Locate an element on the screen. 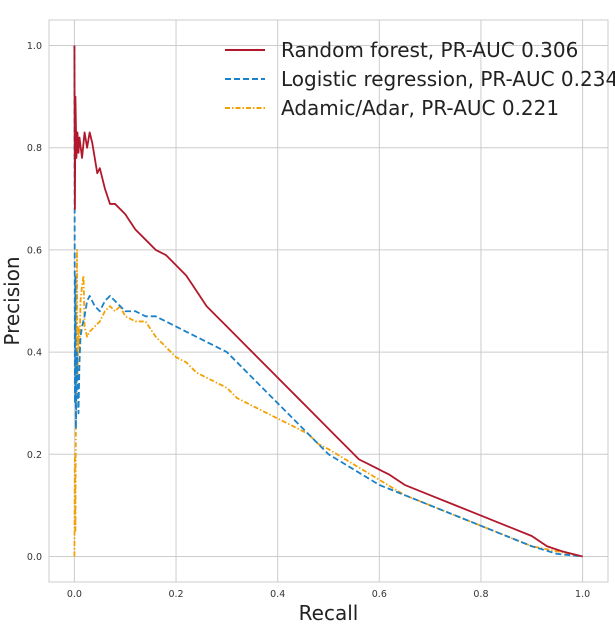  y-axis-title: Precision is located at coordinates (12, 300).